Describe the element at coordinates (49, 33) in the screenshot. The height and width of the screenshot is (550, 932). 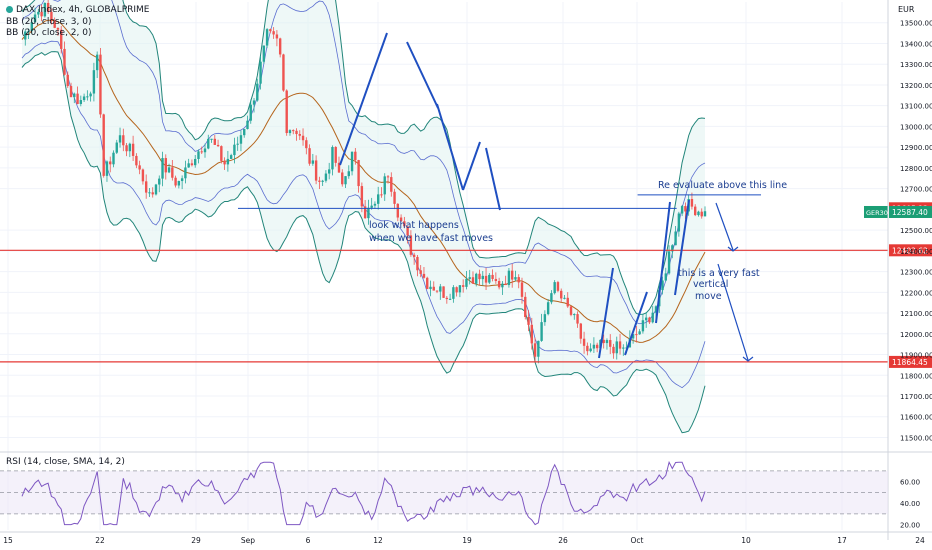
I see `indicator-bb-2: BB (20, close, 2, 0)` at that location.